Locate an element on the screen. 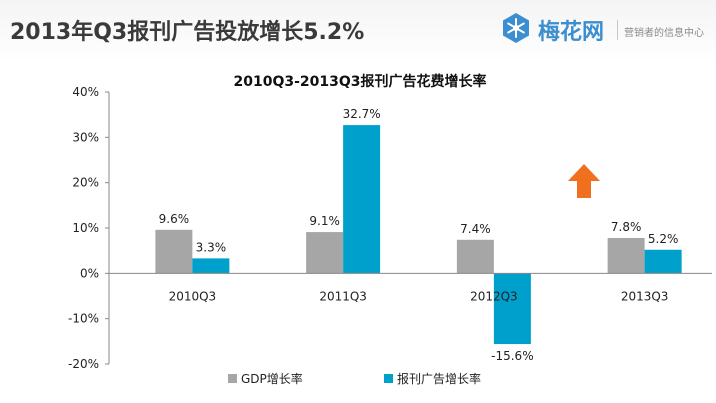 The height and width of the screenshot is (403, 716). brand-name: 梅花网 is located at coordinates (571, 32).